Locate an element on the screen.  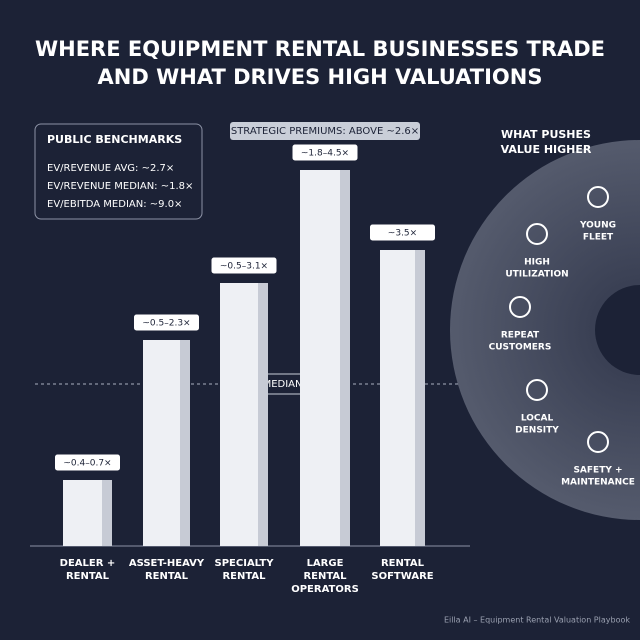
driver-label: FLEET is located at coordinates (598, 238).